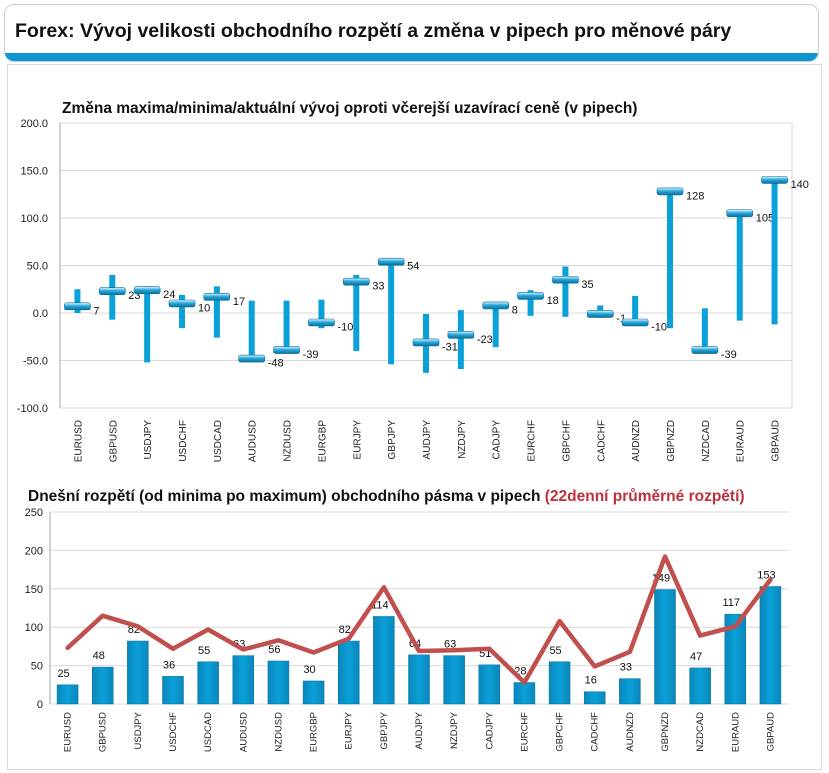  I want to click on value-label: 128, so click(695, 196).